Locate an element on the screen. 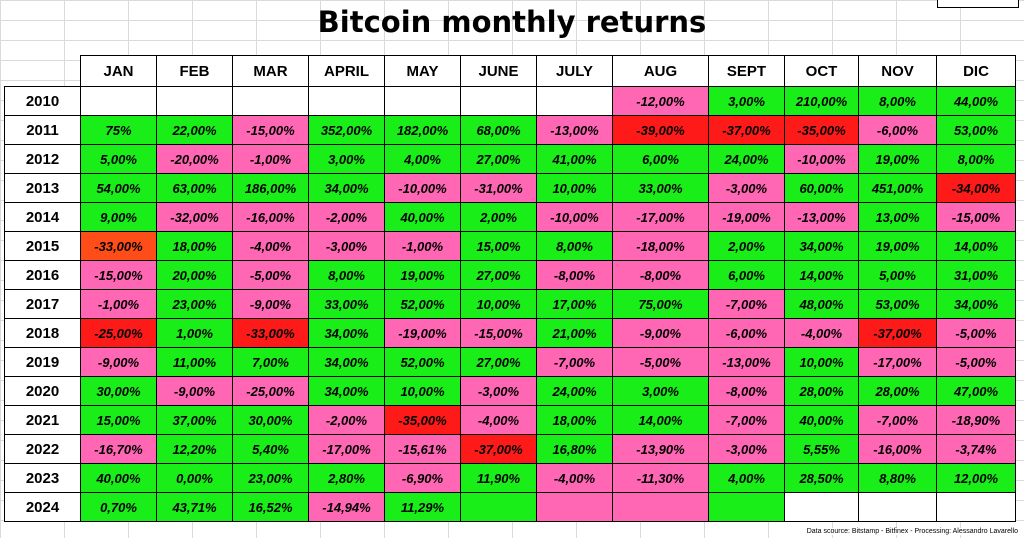 The height and width of the screenshot is (538, 1024). month-header-sept: SEPT is located at coordinates (746, 71).